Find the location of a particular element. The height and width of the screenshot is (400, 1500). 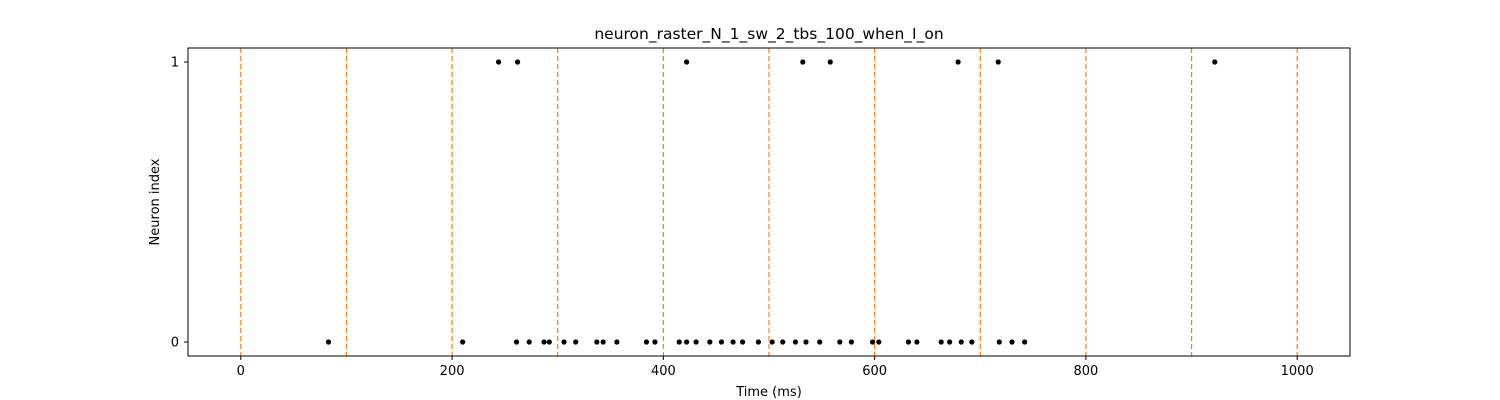

x-tick-label: 0 is located at coordinates (241, 371).